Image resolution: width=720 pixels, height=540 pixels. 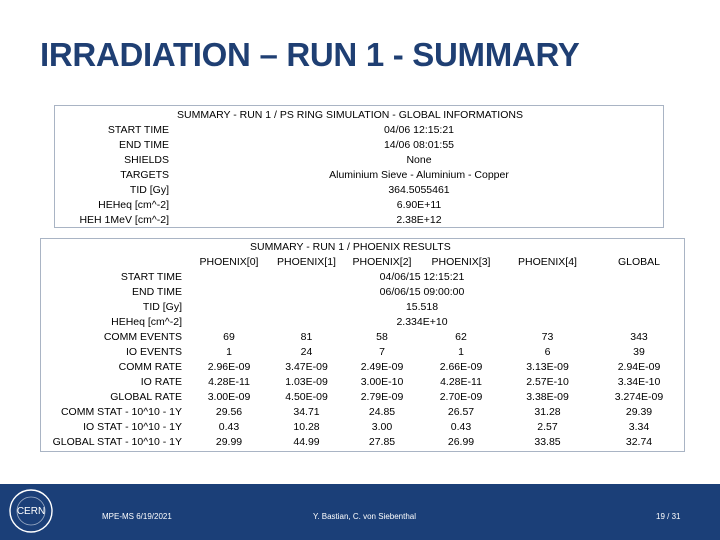 What do you see at coordinates (161, 382) in the screenshot?
I see `row-label: IO RATE` at bounding box center [161, 382].